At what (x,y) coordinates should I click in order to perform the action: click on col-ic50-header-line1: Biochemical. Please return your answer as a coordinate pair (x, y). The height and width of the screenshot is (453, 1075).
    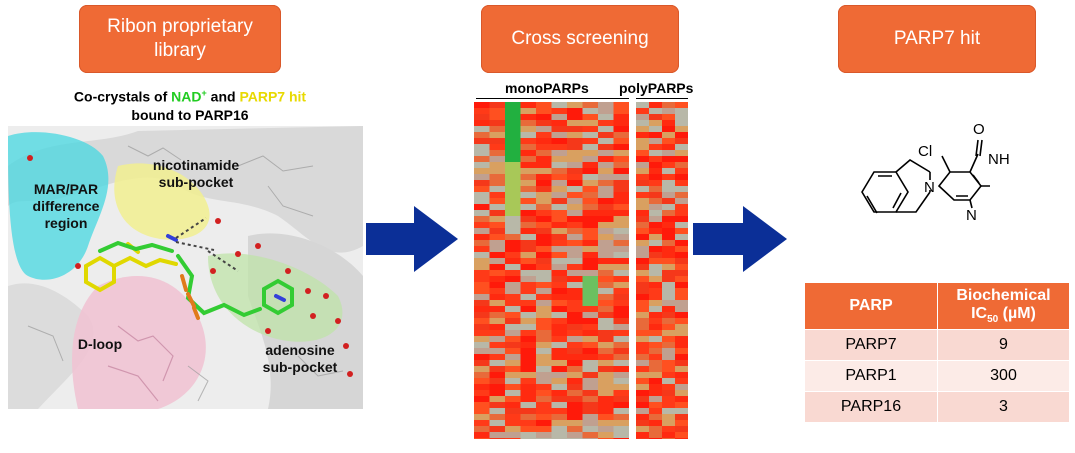
    Looking at the image, I should click on (1003, 295).